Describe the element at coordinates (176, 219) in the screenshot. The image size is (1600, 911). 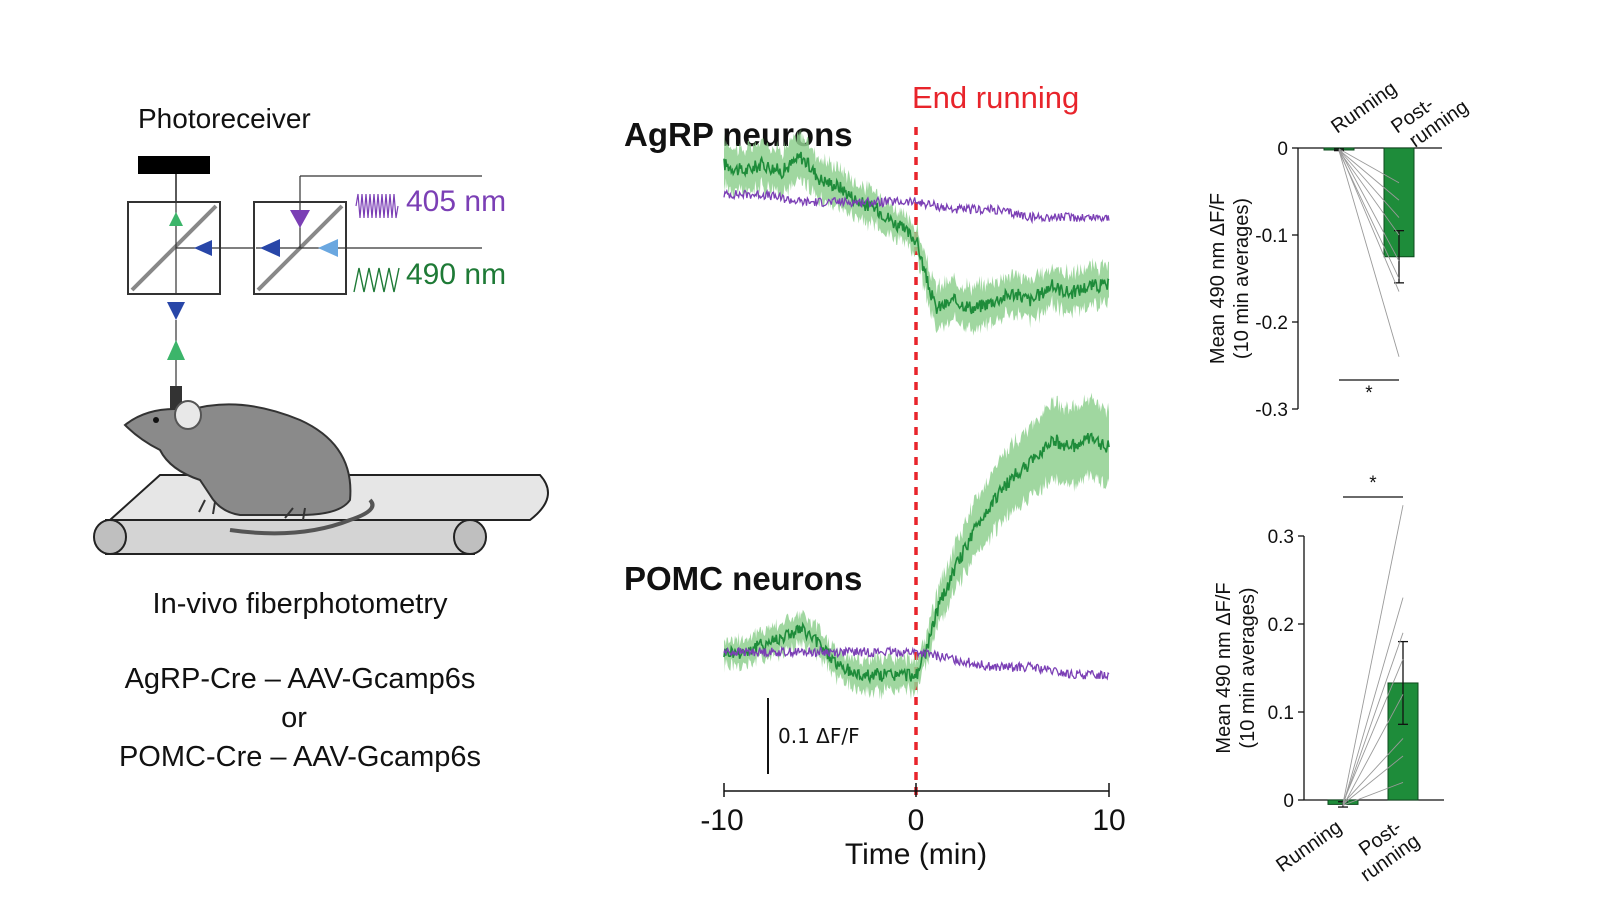
I see `green-arrow-icon` at that location.